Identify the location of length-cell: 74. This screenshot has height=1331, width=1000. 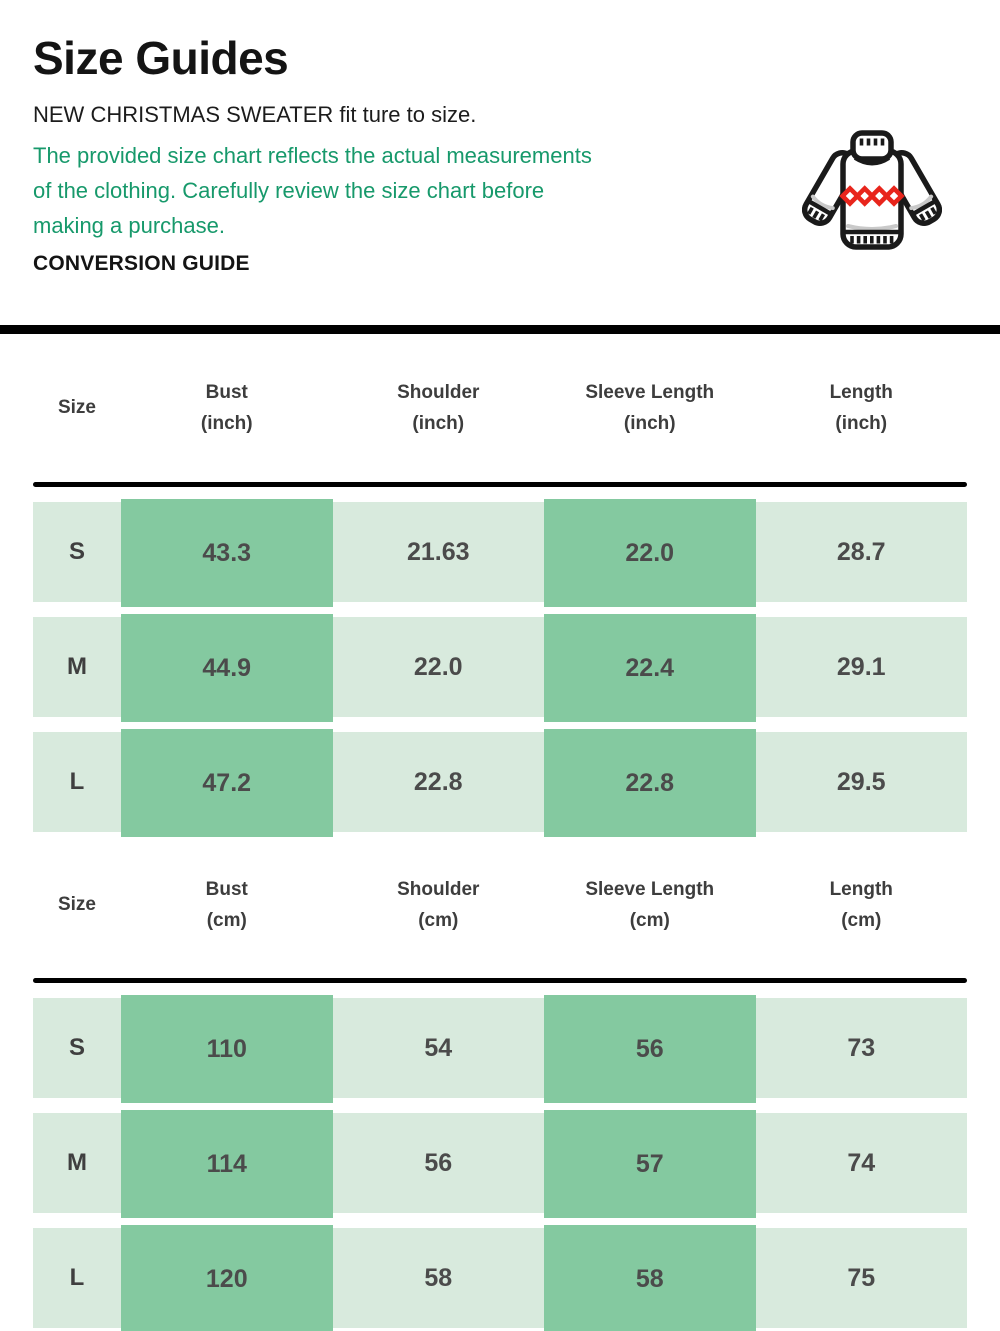
(861, 1163).